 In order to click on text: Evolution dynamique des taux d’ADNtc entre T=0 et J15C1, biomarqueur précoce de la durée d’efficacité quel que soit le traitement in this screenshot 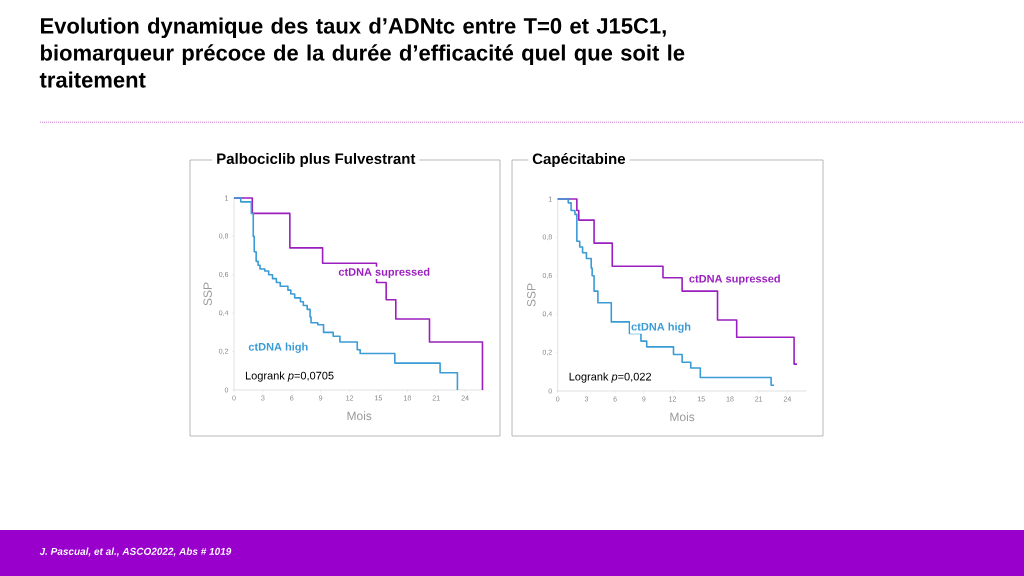, I will do `click(362, 52)`.